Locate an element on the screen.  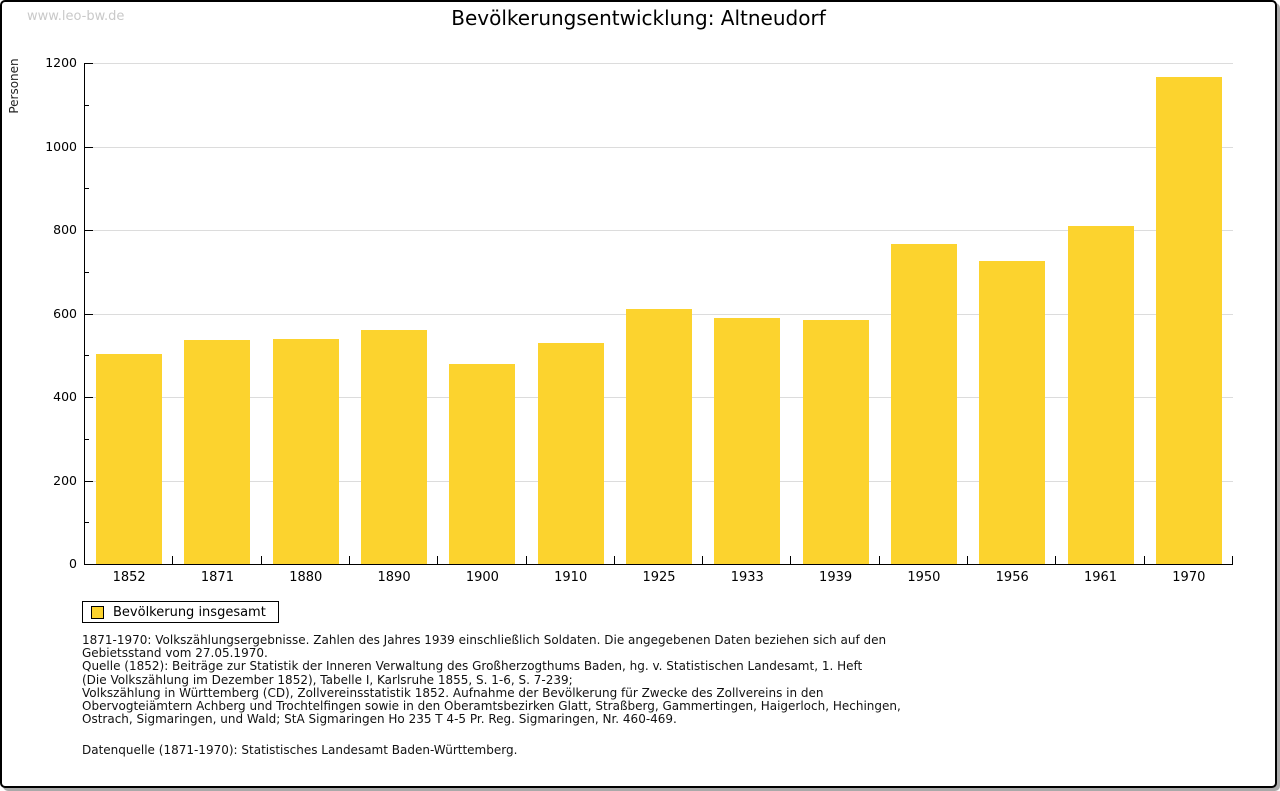
x-axis-label-1933: 1933 is located at coordinates (747, 577).